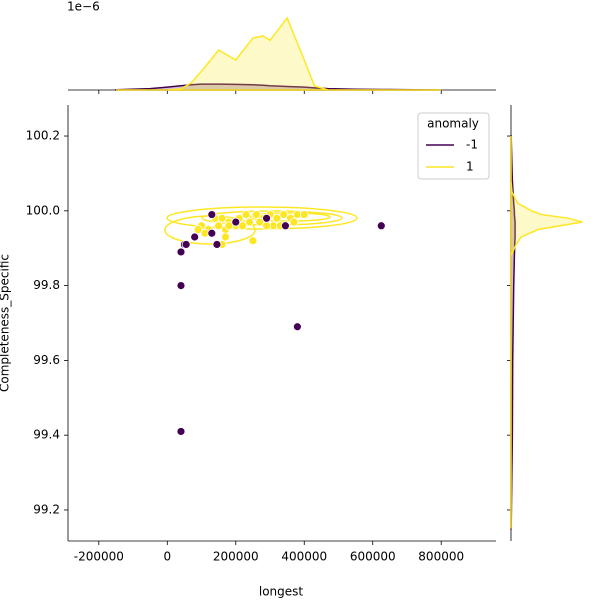 This screenshot has height=600, width=600. What do you see at coordinates (441, 557) in the screenshot?
I see `x-tick-label: 800000` at bounding box center [441, 557].